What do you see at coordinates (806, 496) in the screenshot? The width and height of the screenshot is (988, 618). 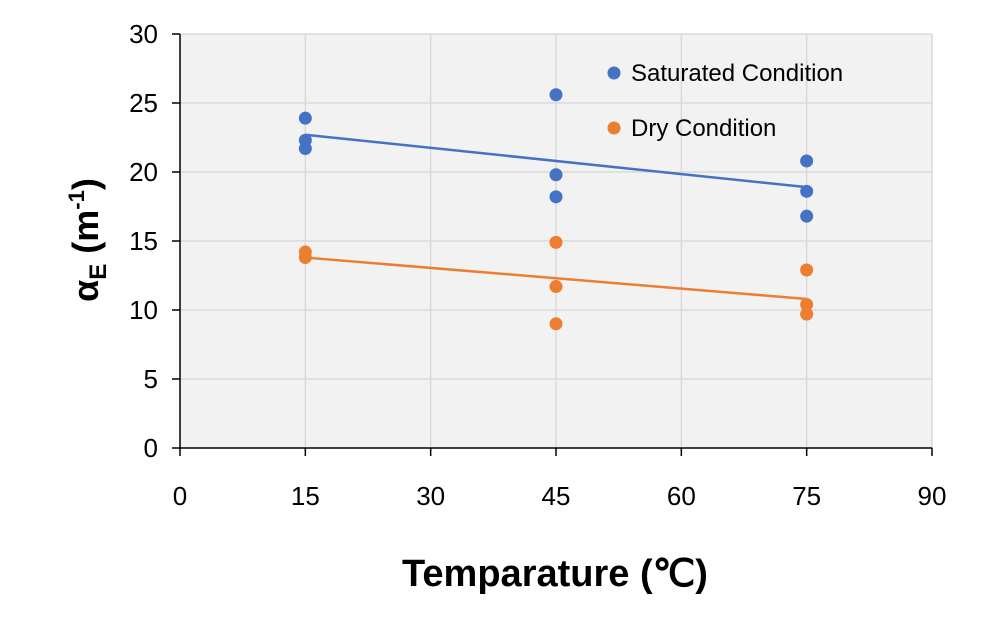 I see `x-tick-label: 75` at bounding box center [806, 496].